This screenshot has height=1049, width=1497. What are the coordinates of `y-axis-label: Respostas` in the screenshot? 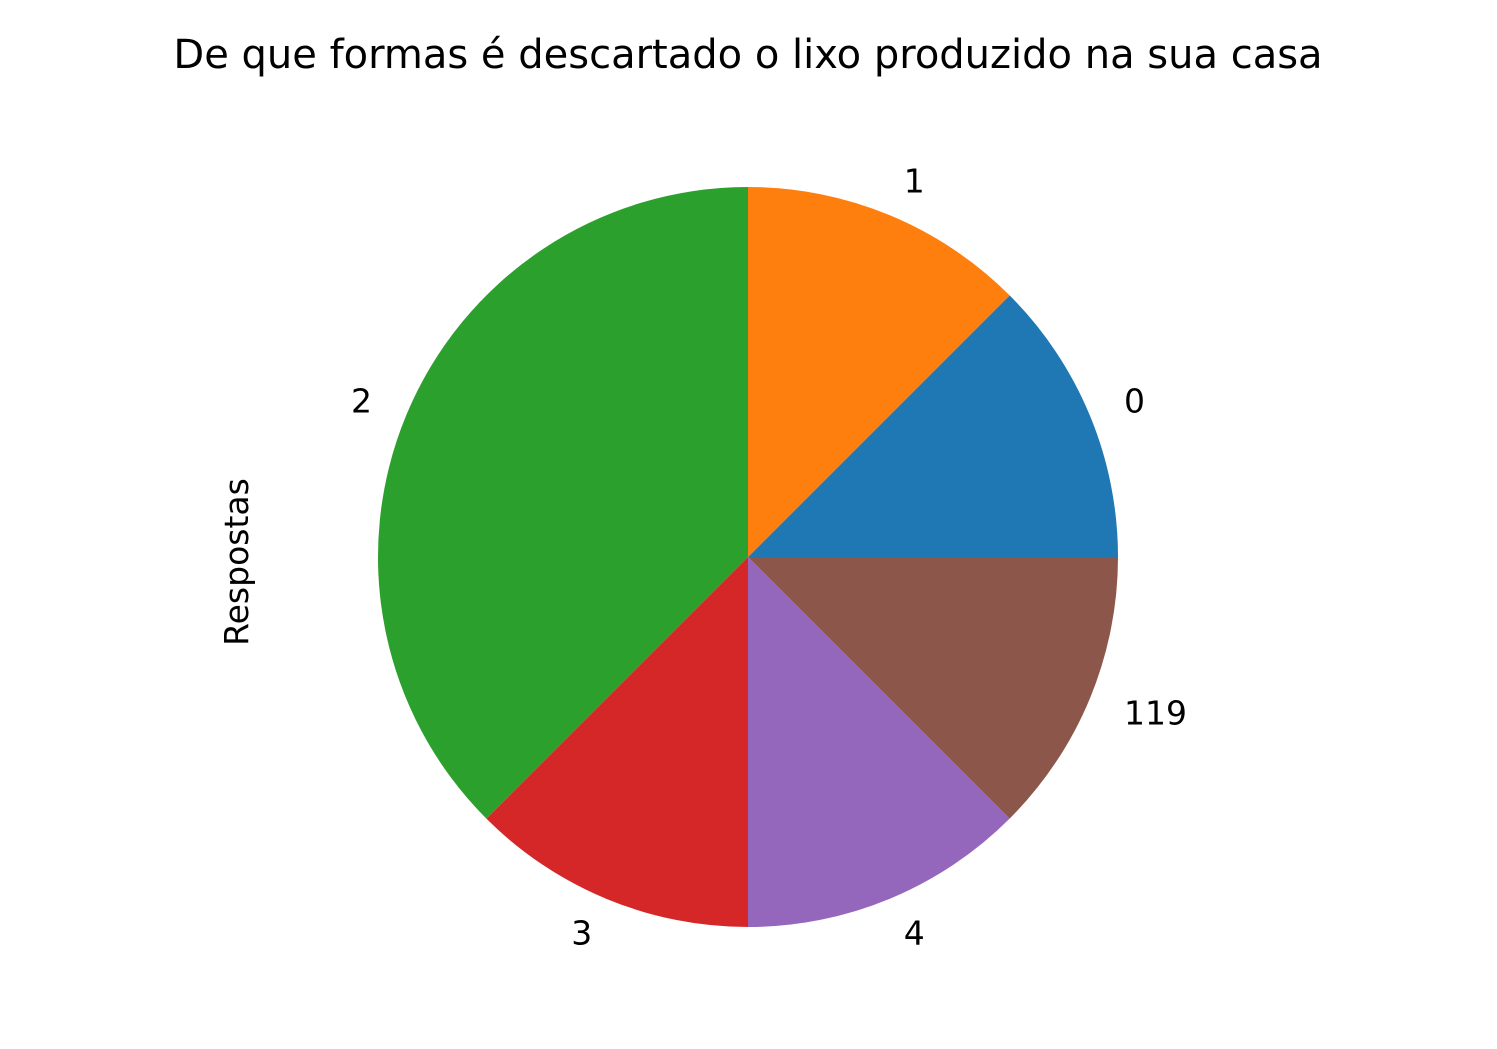 It's located at (236, 562).